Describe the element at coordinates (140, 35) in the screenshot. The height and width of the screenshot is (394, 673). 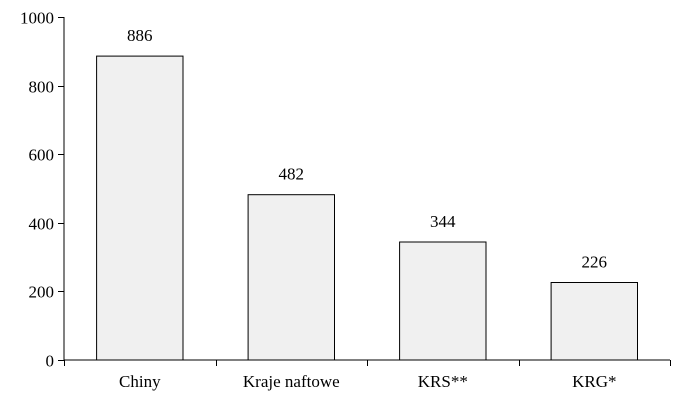
I see `data-label: 886` at that location.